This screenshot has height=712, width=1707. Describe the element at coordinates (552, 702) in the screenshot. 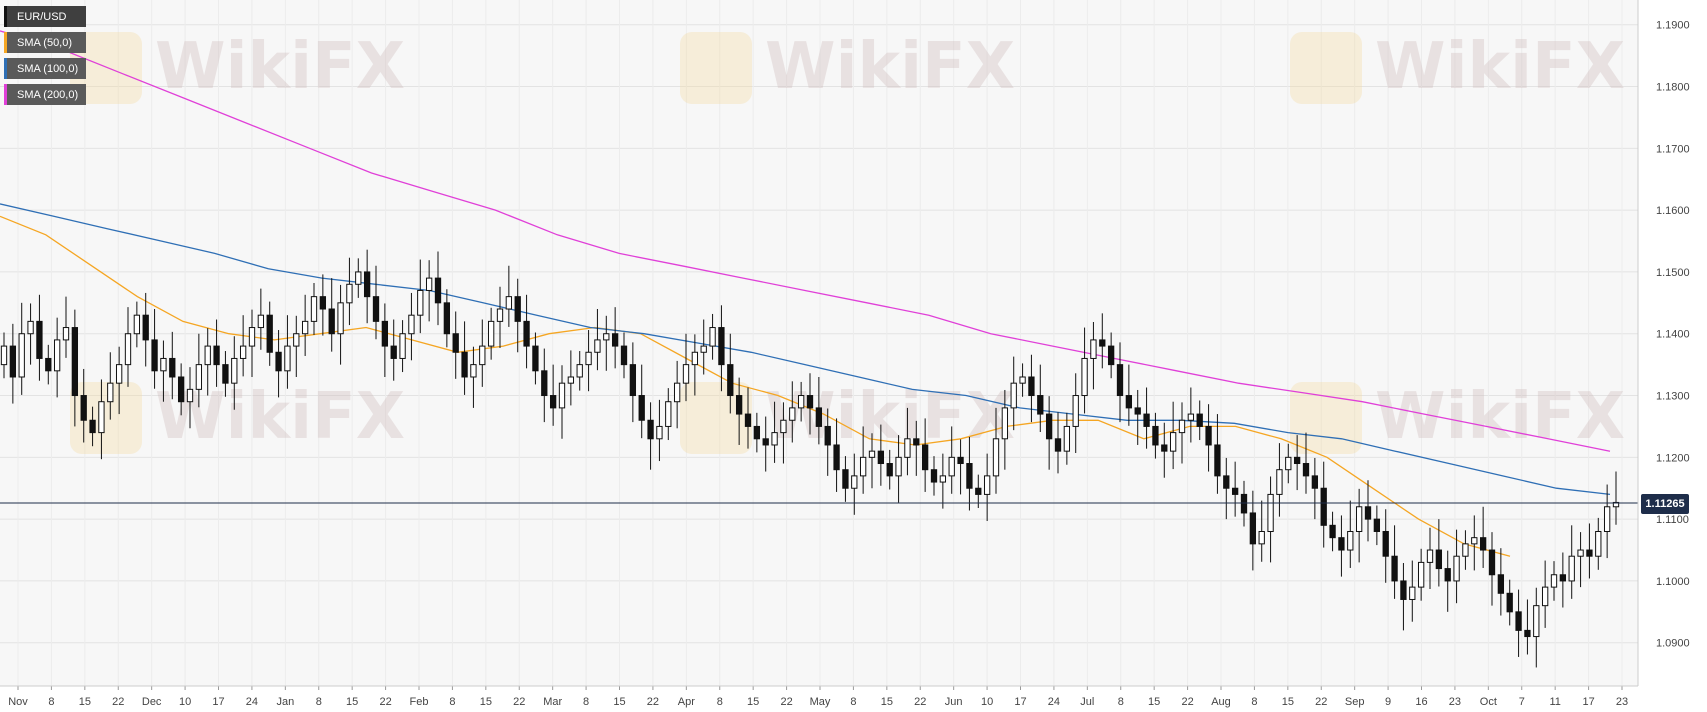

I see `x-tick-label: Mar` at that location.